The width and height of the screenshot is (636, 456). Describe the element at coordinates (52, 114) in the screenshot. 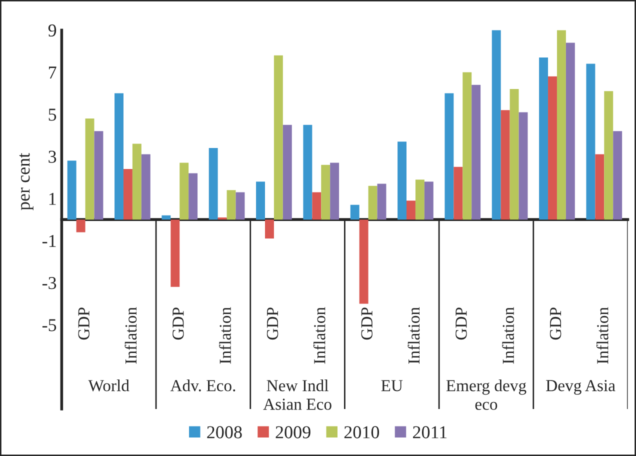

I see `y-tick-label: 5` at that location.